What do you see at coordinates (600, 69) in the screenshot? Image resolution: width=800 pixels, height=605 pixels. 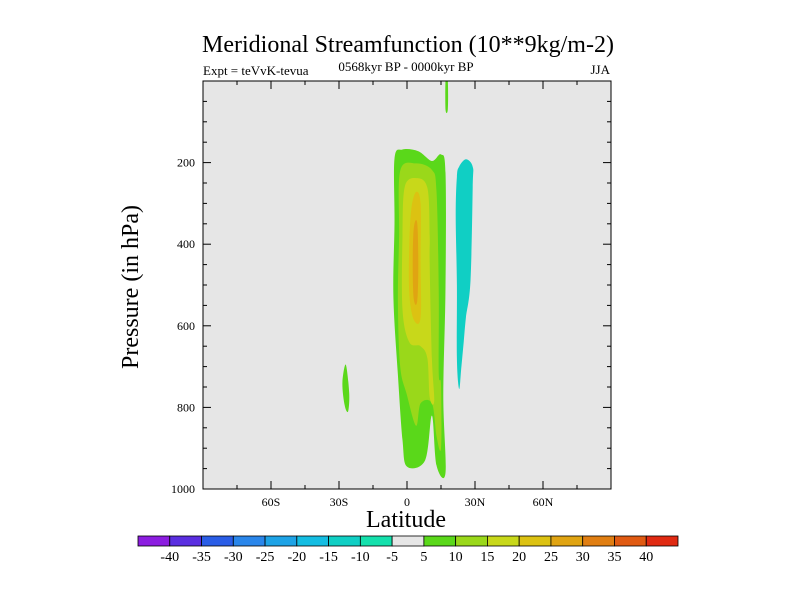 I see `season-label: JJA` at bounding box center [600, 69].